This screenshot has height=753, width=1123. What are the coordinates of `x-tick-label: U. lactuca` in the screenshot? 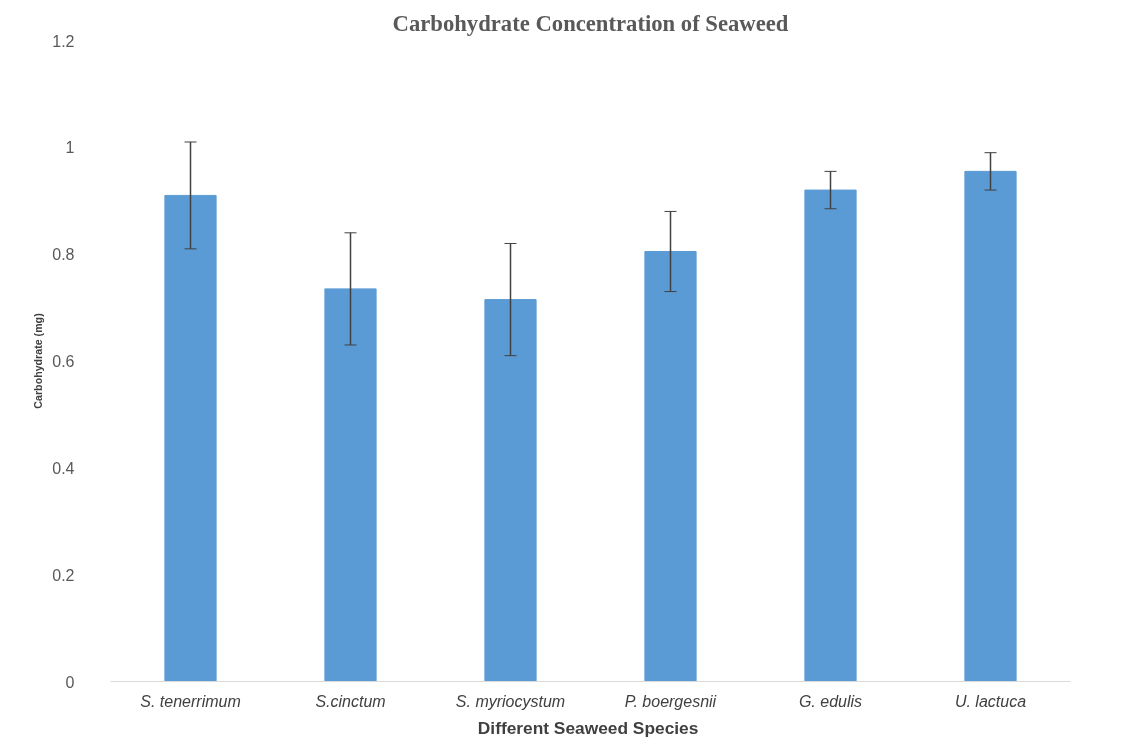 It's located at (990, 701).